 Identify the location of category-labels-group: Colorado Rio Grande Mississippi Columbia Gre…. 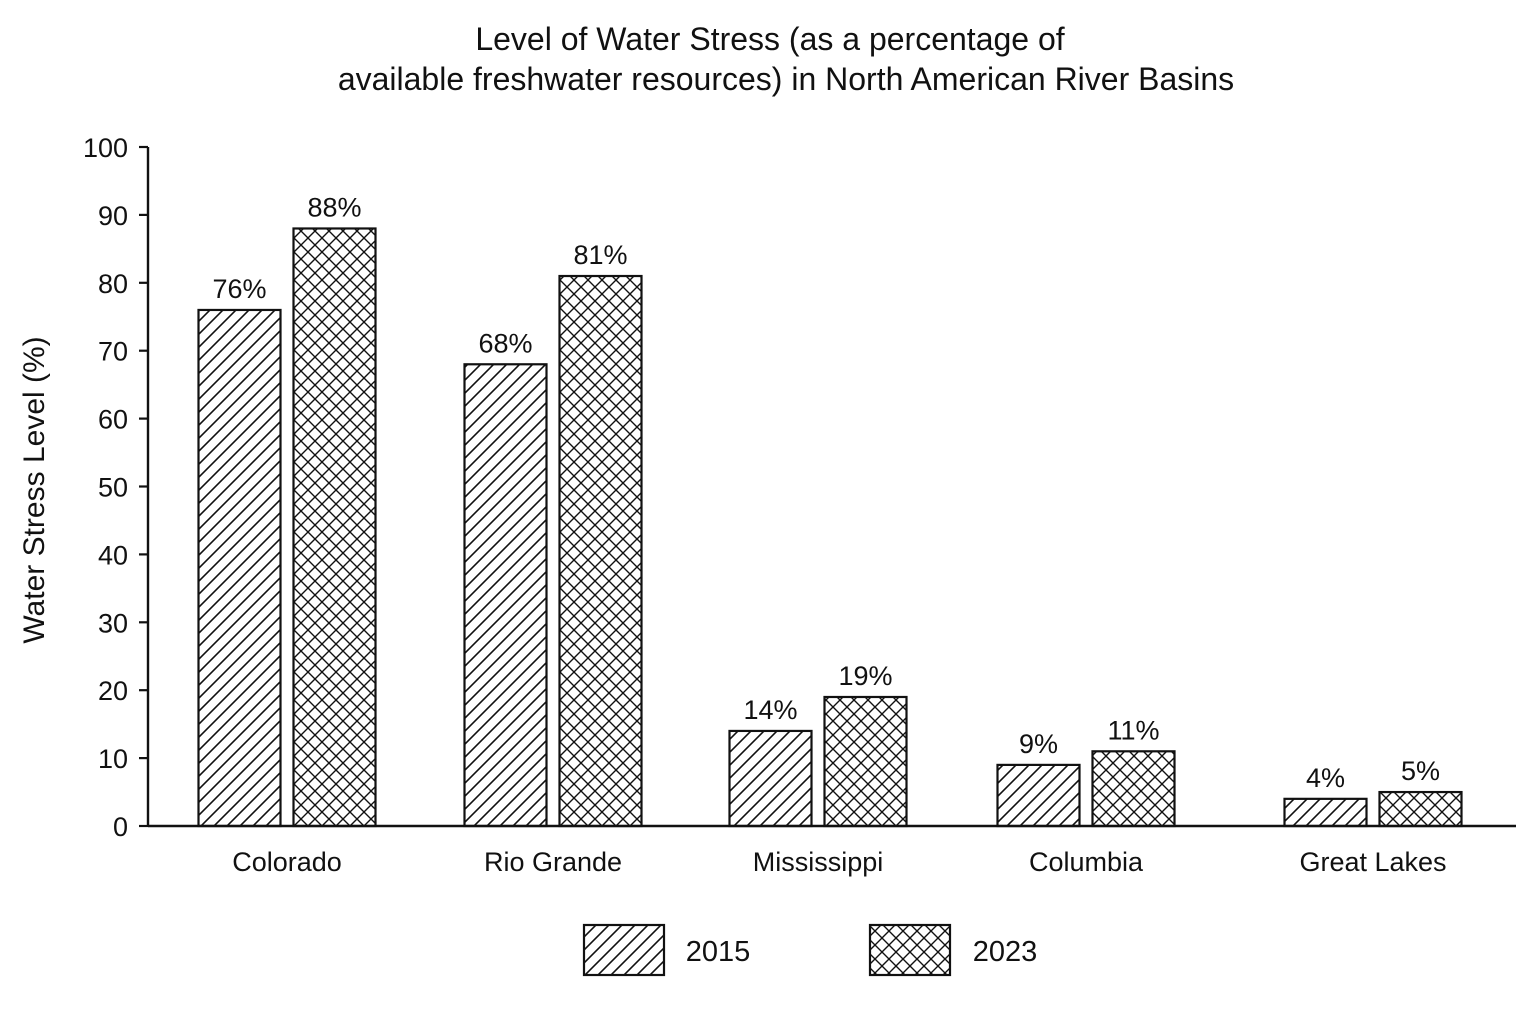
(839, 862).